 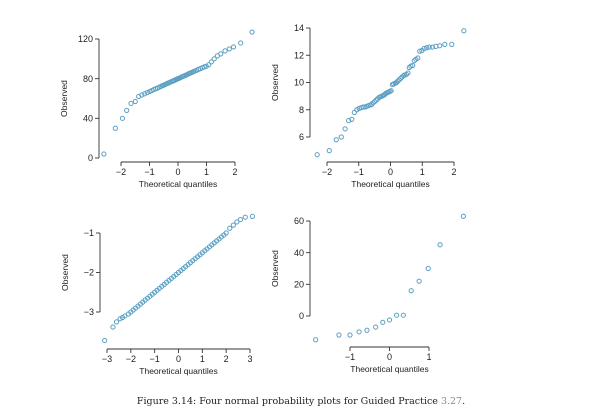 I want to click on y-tick-label: 20, so click(x=299, y=285).